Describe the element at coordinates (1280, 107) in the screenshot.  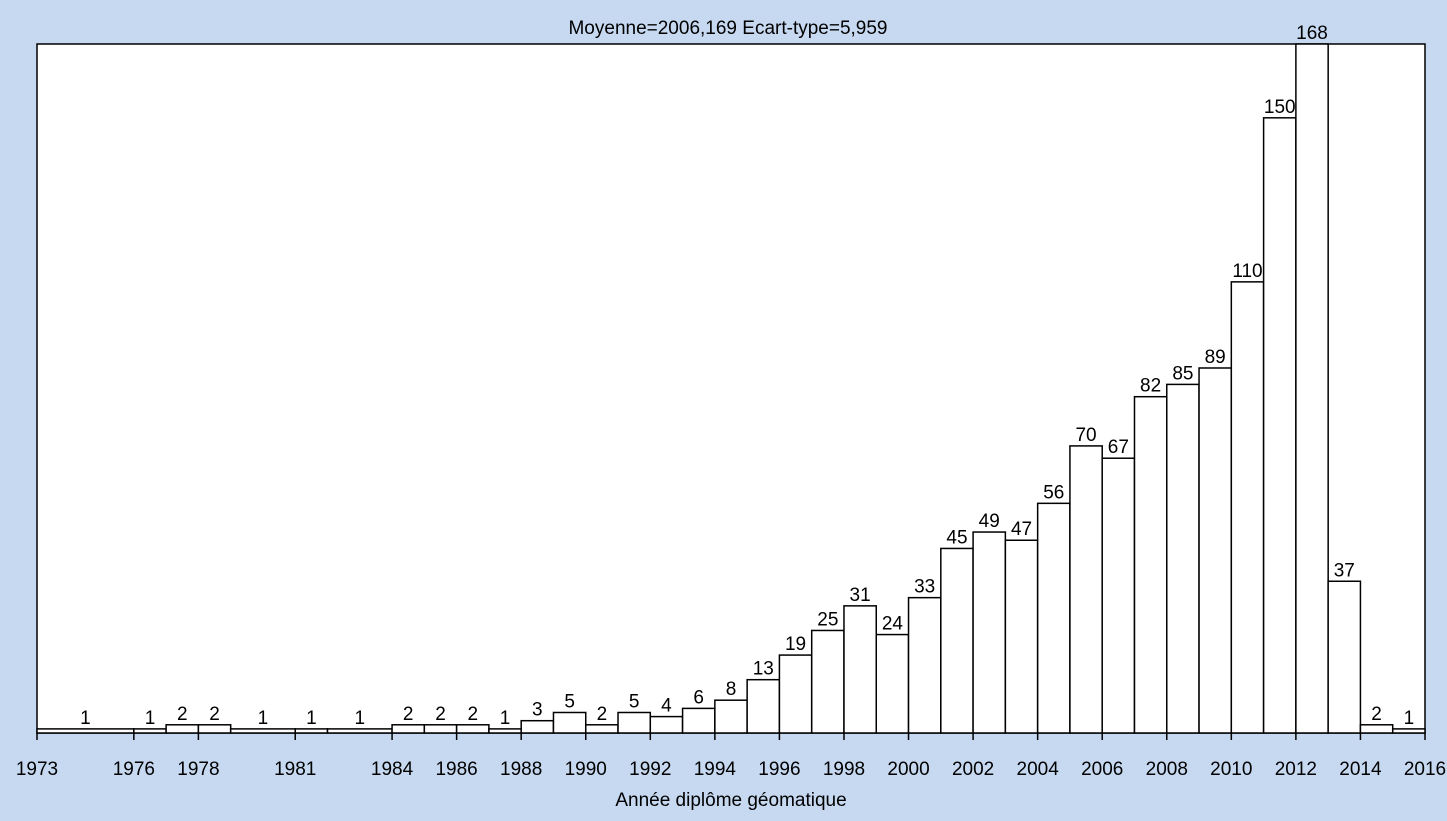
I see `data-label: 150` at that location.